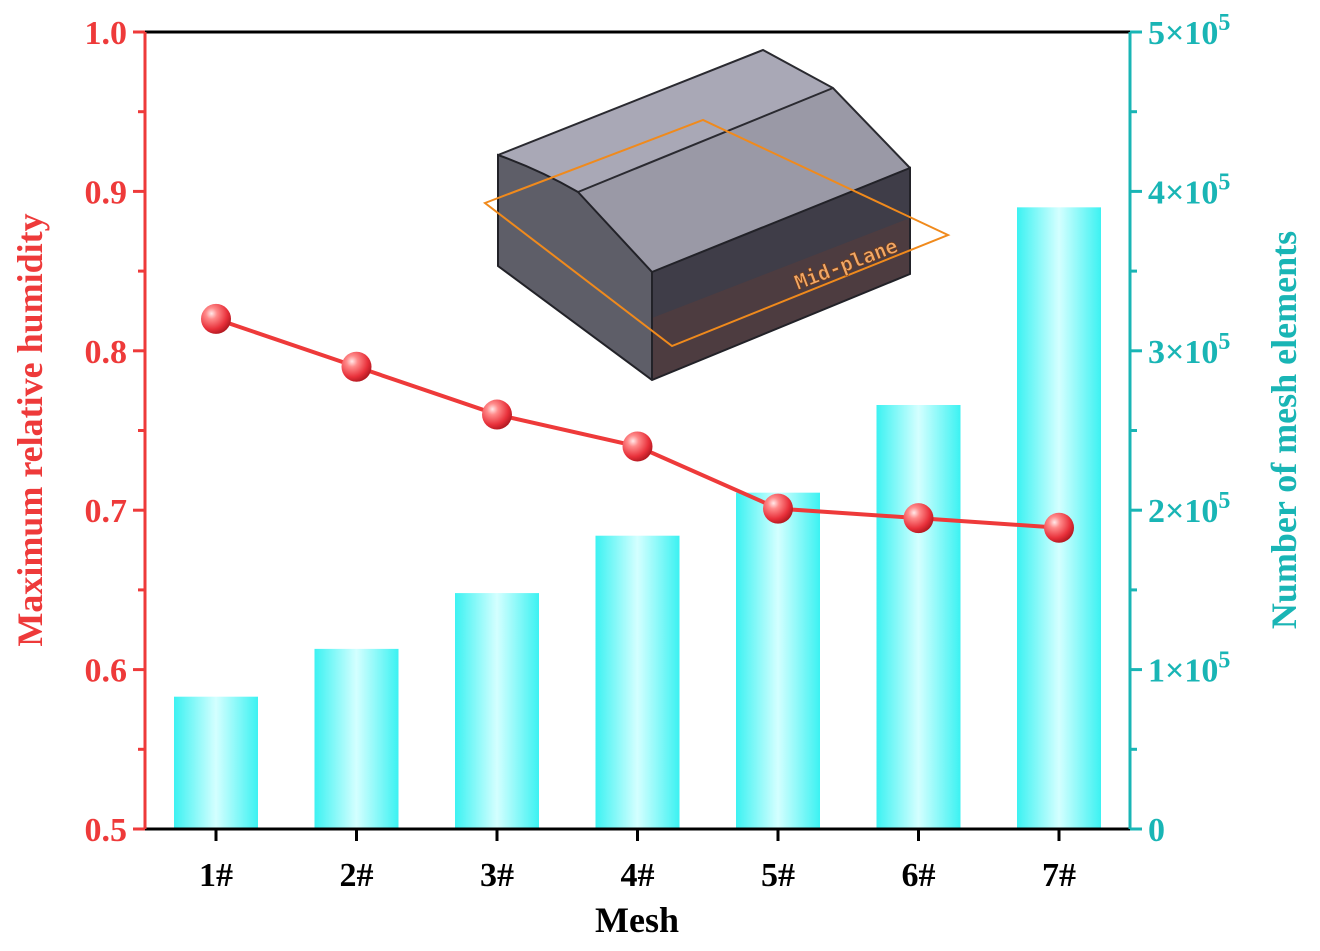 This screenshot has height=951, width=1320. Describe the element at coordinates (1284, 430) in the screenshot. I see `right-axis-title: Number of mesh elements` at that location.